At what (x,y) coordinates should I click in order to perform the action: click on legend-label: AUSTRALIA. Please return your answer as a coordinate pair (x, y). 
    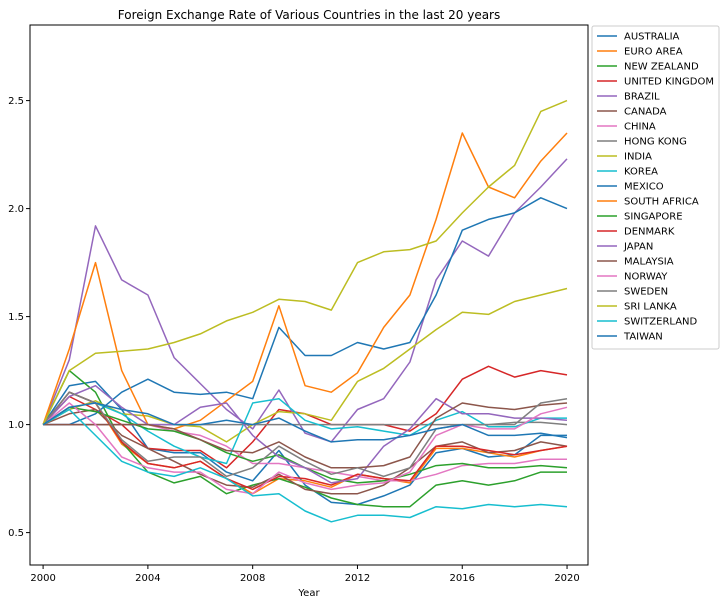
    Looking at the image, I should click on (652, 37).